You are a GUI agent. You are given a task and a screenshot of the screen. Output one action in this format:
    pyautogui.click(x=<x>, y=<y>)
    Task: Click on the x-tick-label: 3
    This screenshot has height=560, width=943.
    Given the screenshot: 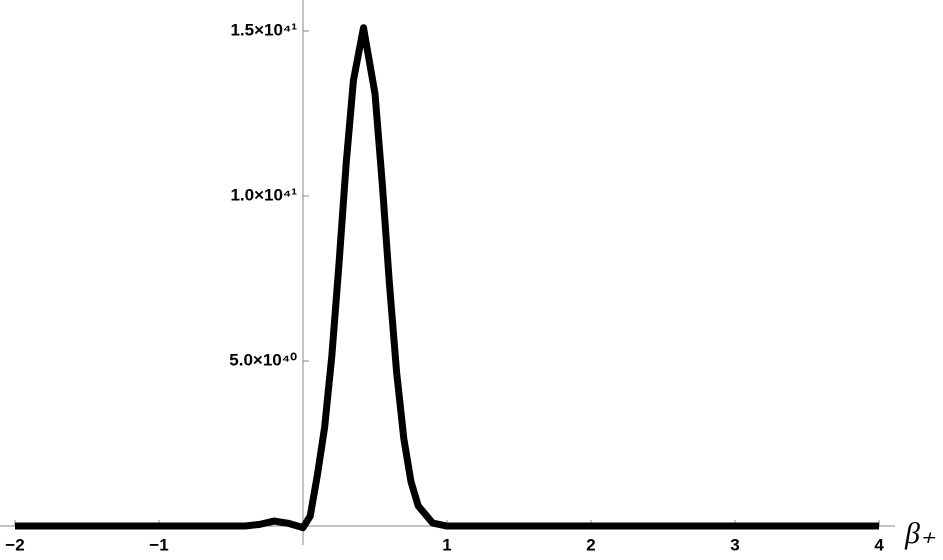 What is the action you would take?
    pyautogui.click(x=734, y=544)
    